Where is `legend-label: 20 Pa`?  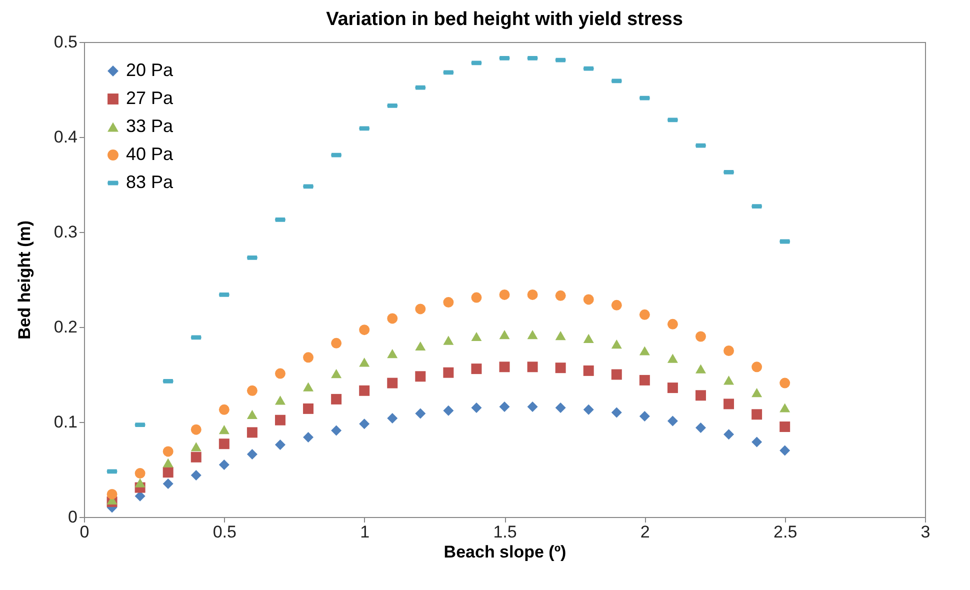
legend-label: 20 Pa is located at coordinates (150, 70).